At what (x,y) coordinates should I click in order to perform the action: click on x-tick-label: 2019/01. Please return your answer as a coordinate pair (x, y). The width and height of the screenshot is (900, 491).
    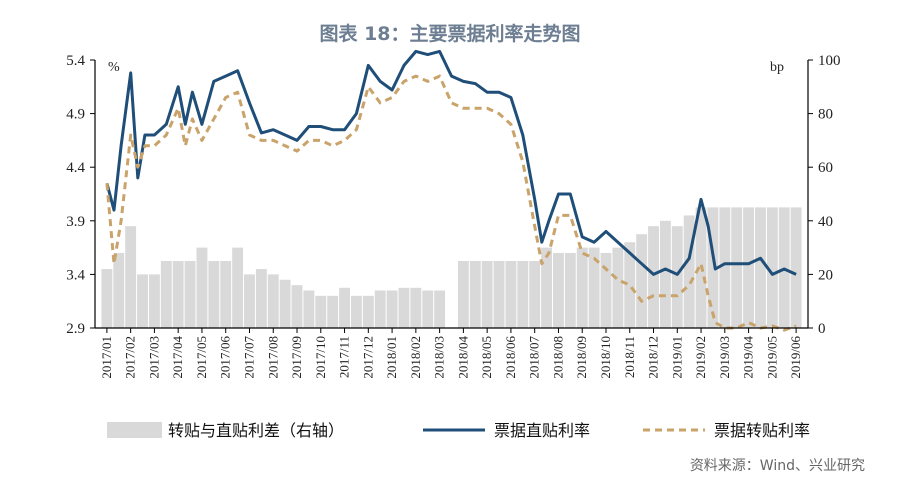
    Looking at the image, I should click on (676, 357).